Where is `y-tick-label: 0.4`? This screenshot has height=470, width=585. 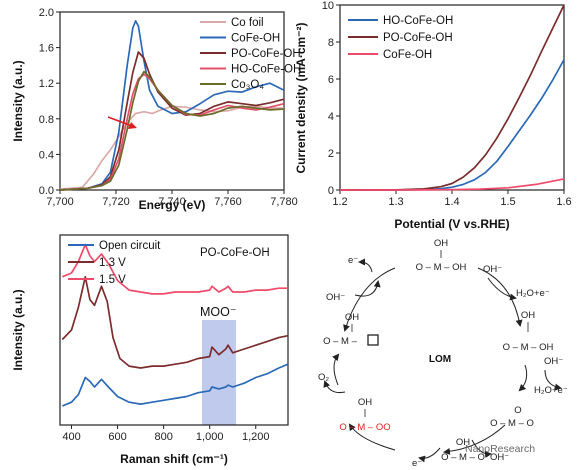
y-tick-label: 0.4 is located at coordinates (46, 155).